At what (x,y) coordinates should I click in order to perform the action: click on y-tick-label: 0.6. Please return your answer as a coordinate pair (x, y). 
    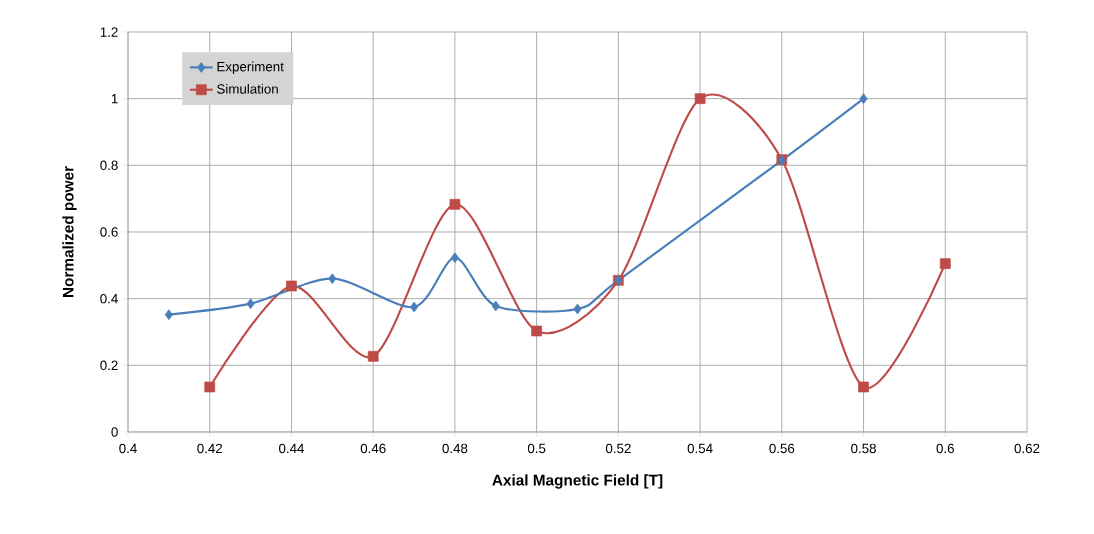
    Looking at the image, I should click on (109, 232).